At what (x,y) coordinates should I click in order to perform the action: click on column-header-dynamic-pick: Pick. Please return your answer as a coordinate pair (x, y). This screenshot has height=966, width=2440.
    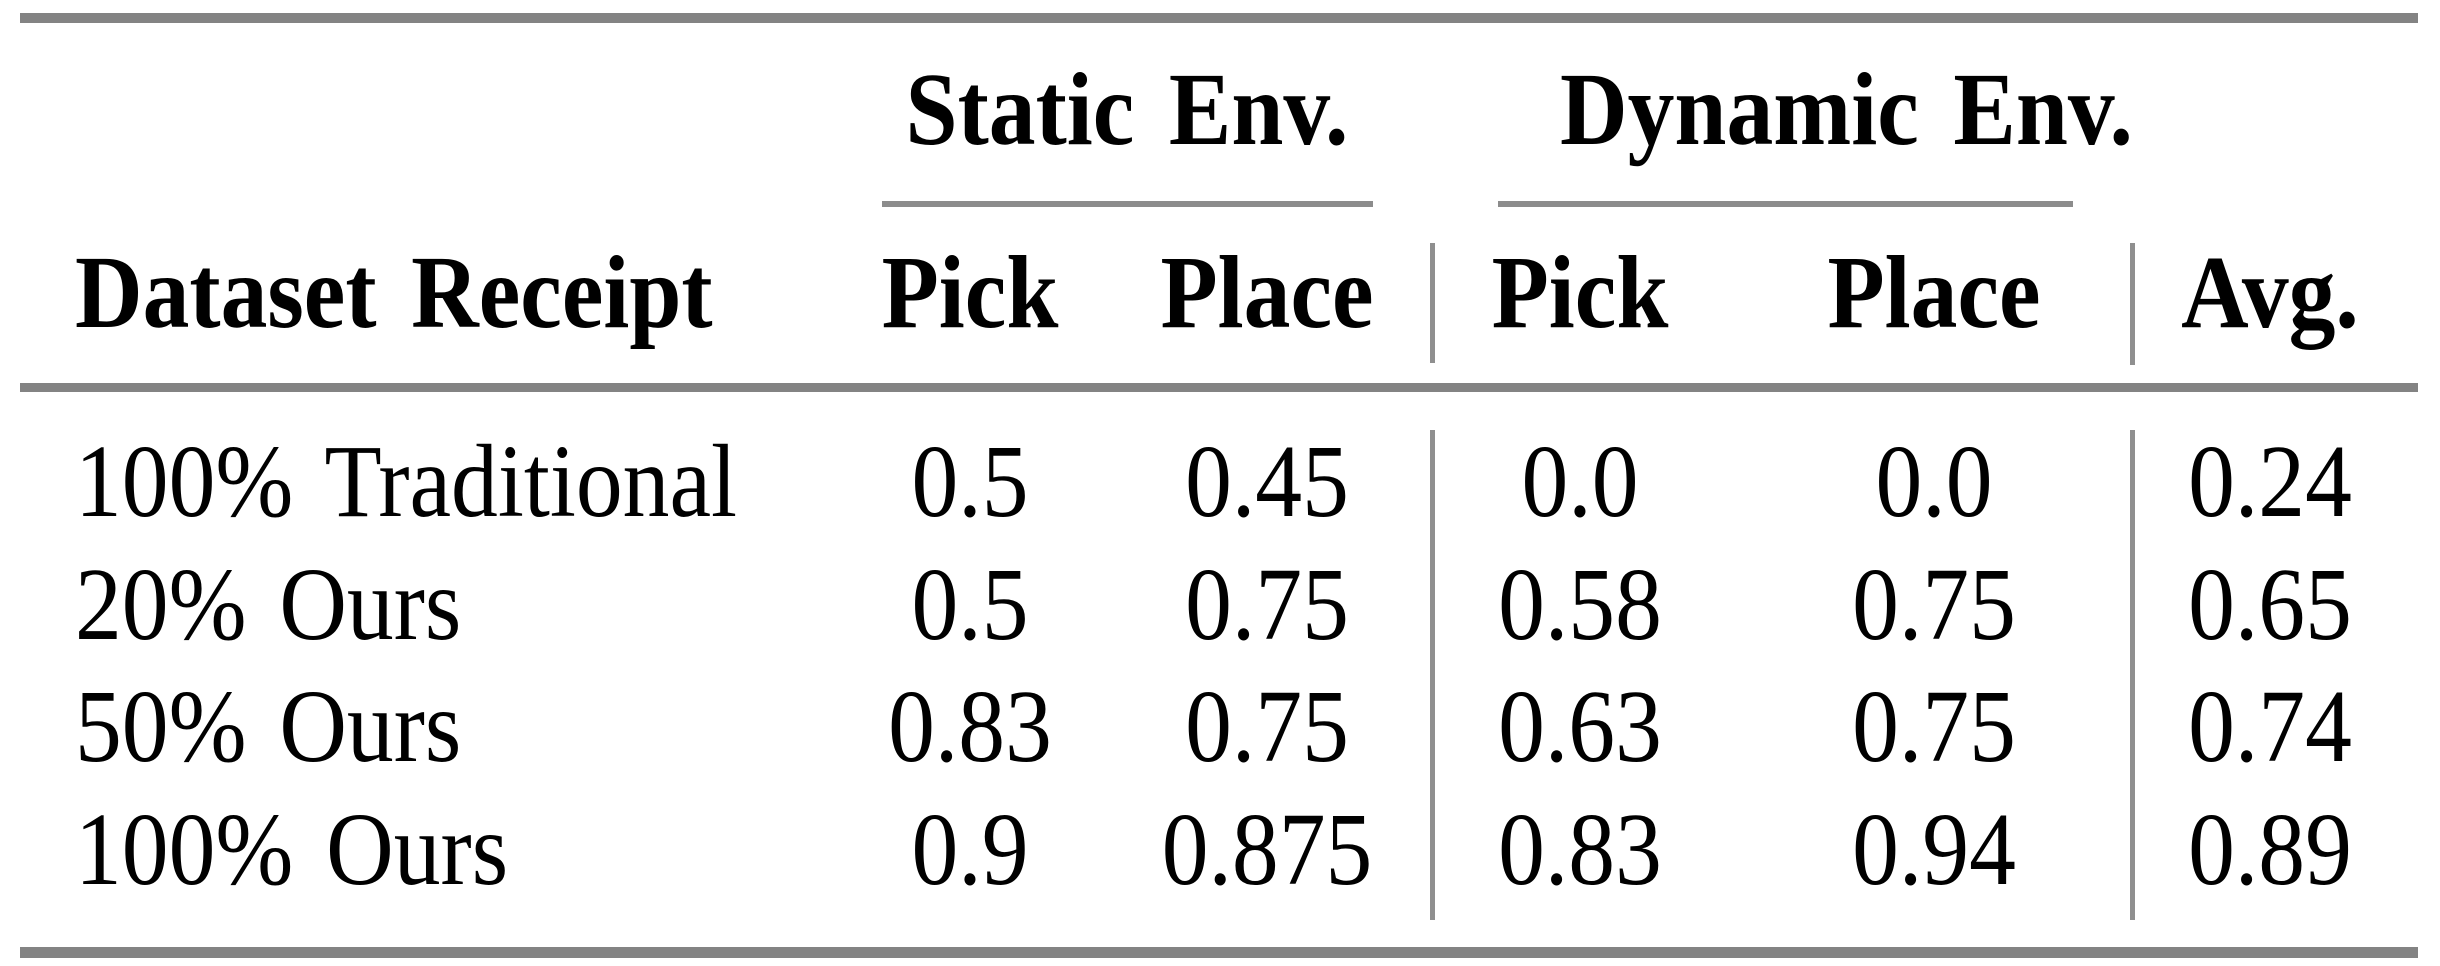
    Looking at the image, I should click on (1580, 292).